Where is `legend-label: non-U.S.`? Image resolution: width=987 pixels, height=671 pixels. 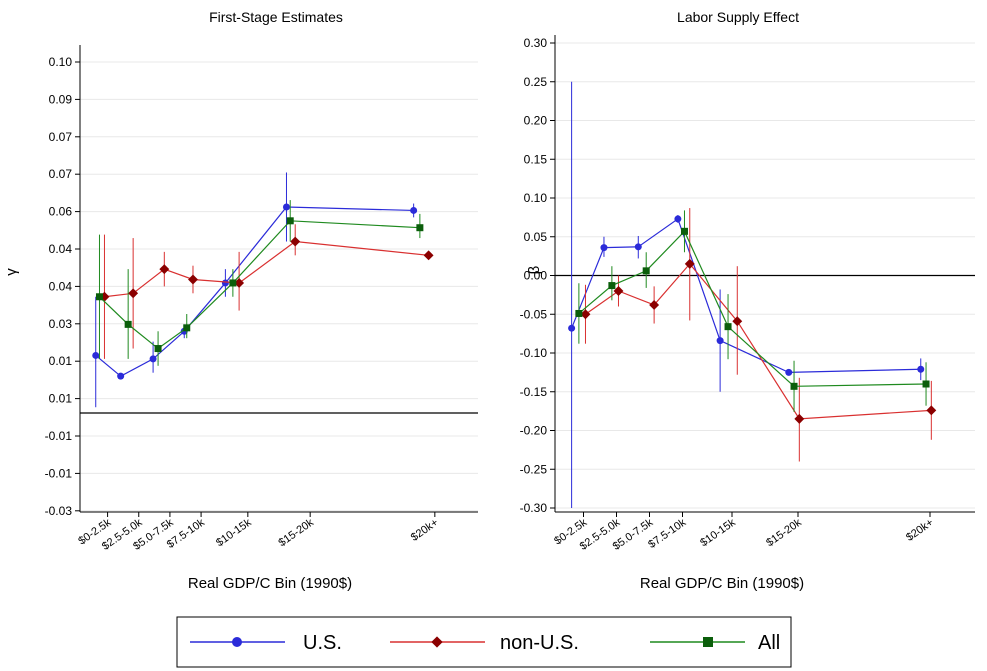
legend-label: non-U.S. is located at coordinates (539, 643).